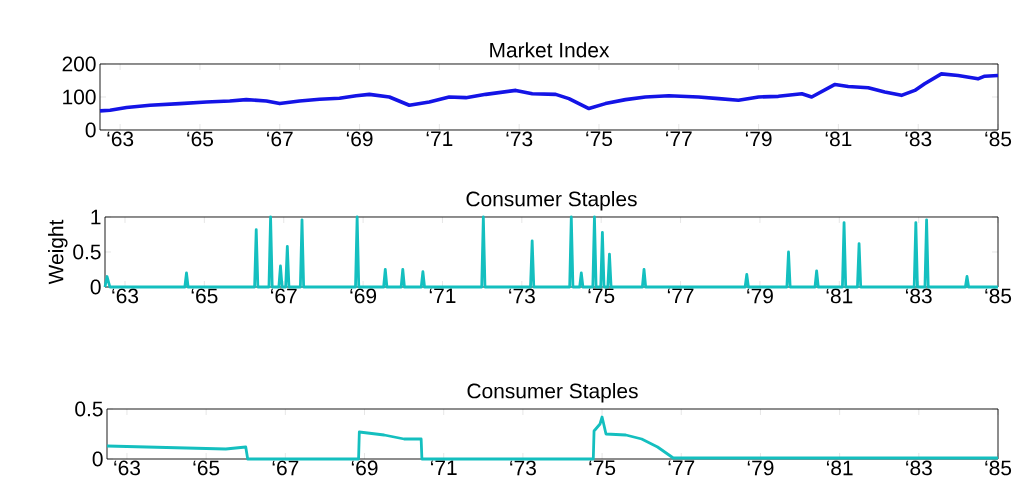 The width and height of the screenshot is (1023, 504). I want to click on y-tick-label: 1, so click(96, 217).